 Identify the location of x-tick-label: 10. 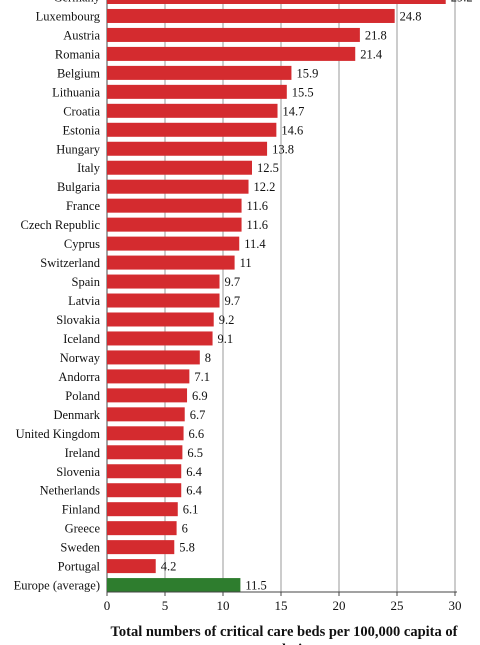
(223, 605).